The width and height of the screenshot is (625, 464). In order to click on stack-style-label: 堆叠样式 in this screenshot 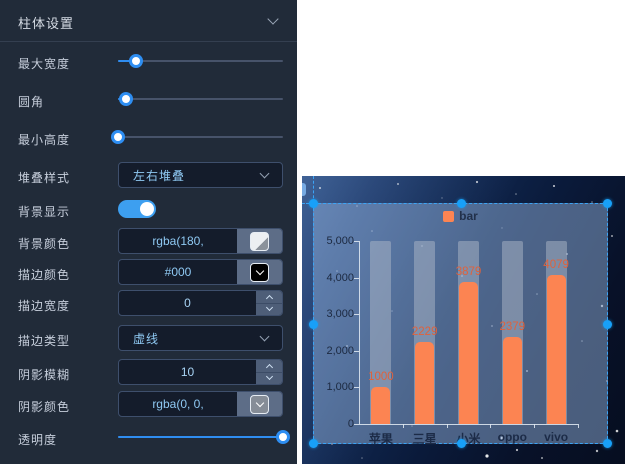, I will do `click(44, 178)`.